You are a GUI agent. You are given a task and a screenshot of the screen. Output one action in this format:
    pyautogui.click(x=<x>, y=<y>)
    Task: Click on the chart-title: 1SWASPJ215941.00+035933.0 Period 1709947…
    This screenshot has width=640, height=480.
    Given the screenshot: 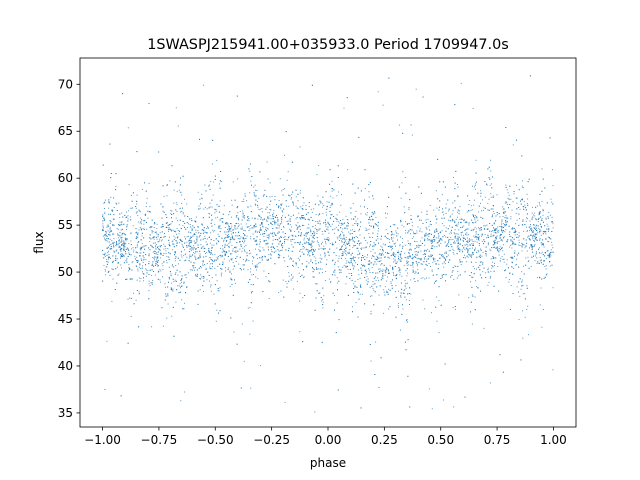 What is the action you would take?
    pyautogui.click(x=328, y=45)
    